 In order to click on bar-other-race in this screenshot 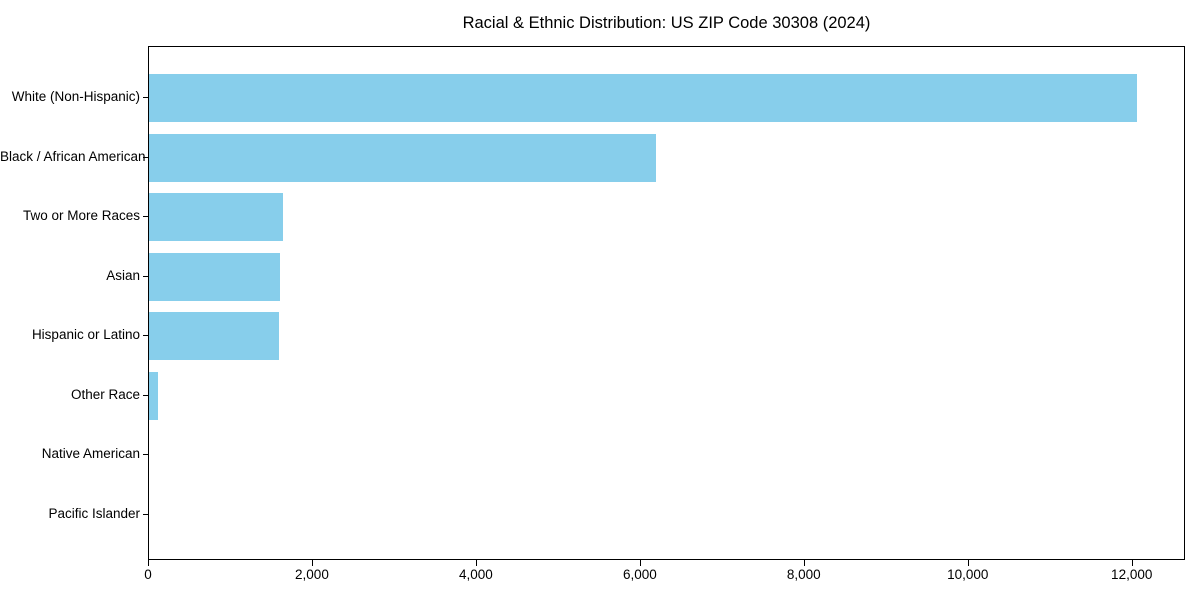, I will do `click(154, 395)`.